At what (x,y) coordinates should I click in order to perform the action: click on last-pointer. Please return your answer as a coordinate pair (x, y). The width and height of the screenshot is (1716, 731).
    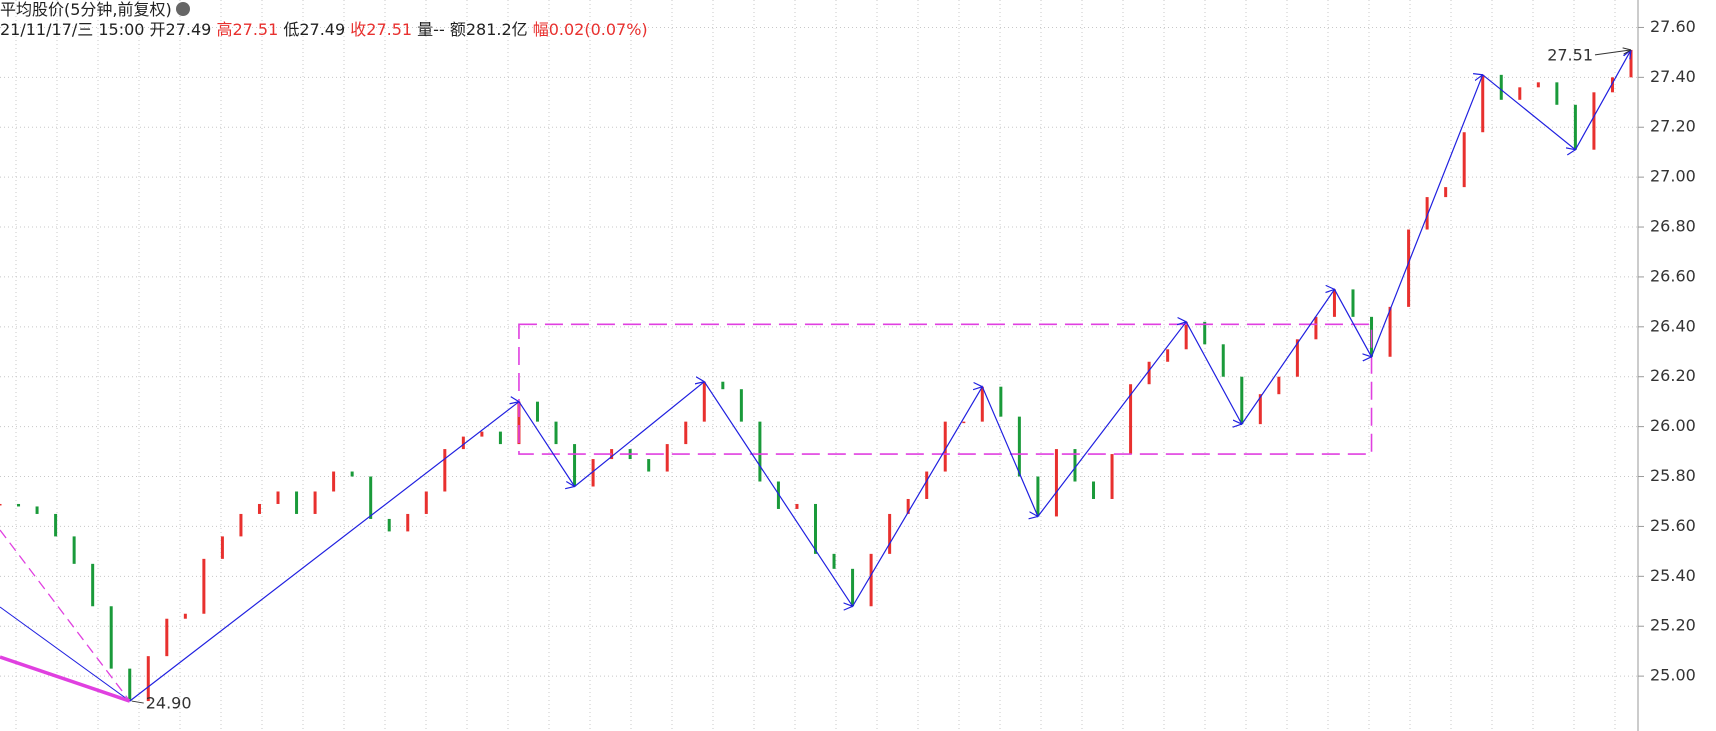
    Looking at the image, I should click on (1612, 53).